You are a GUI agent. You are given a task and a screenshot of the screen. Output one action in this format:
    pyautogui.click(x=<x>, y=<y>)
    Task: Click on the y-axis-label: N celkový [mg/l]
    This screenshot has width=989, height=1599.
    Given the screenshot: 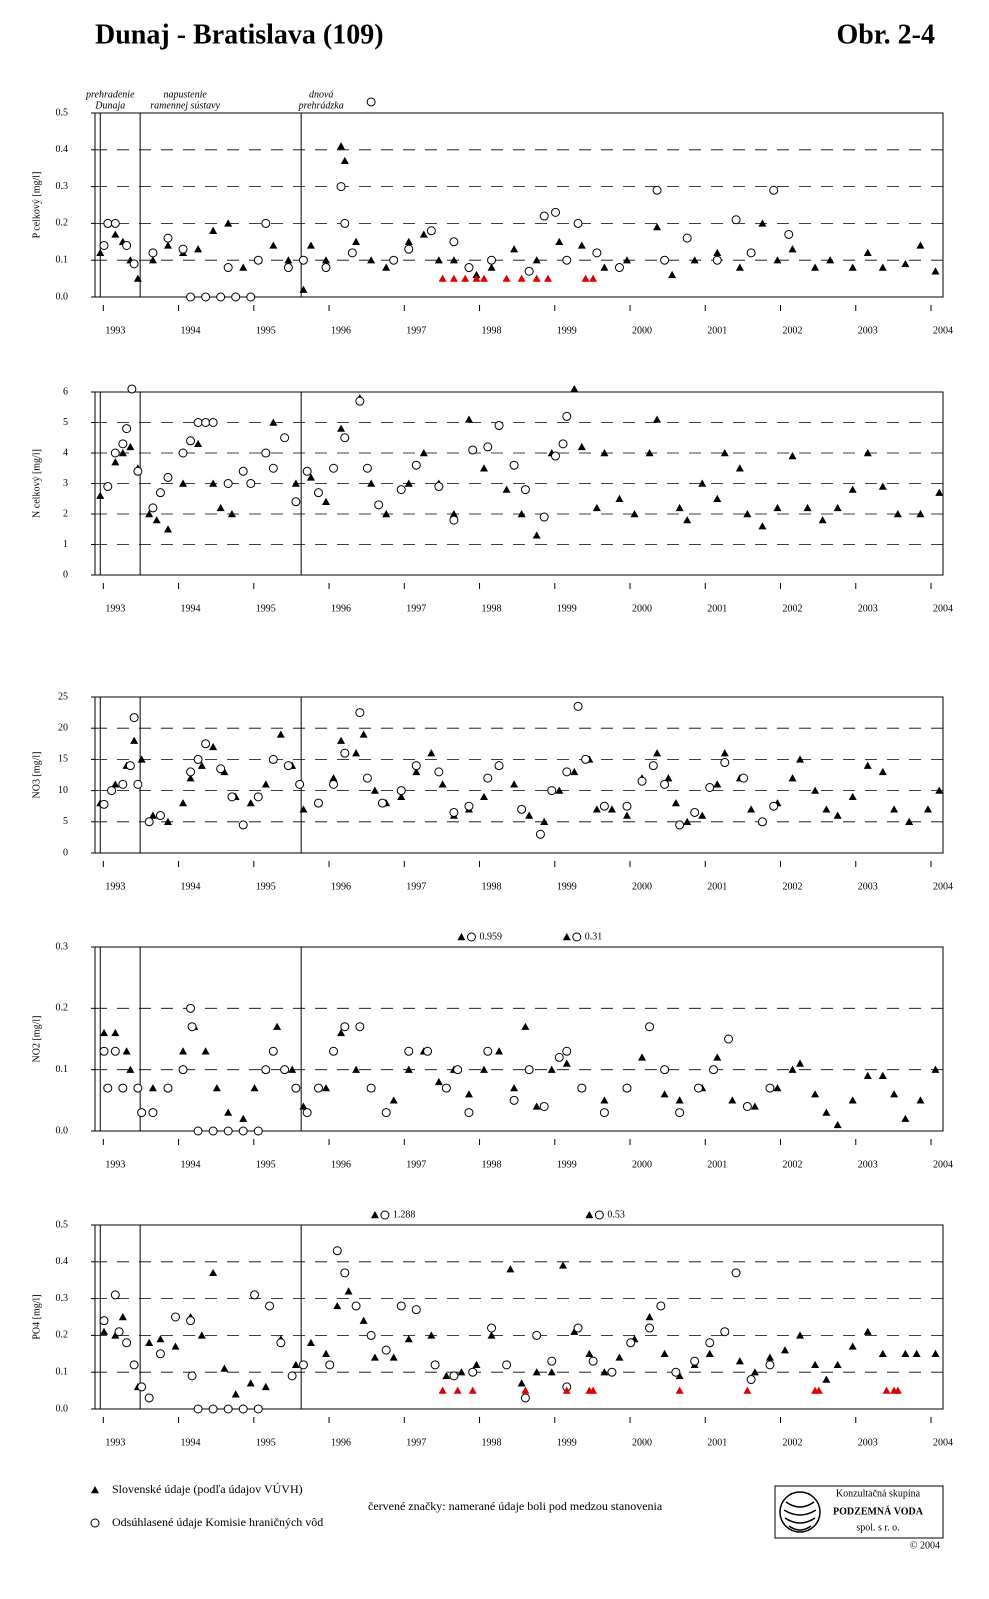 What is the action you would take?
    pyautogui.click(x=36, y=483)
    